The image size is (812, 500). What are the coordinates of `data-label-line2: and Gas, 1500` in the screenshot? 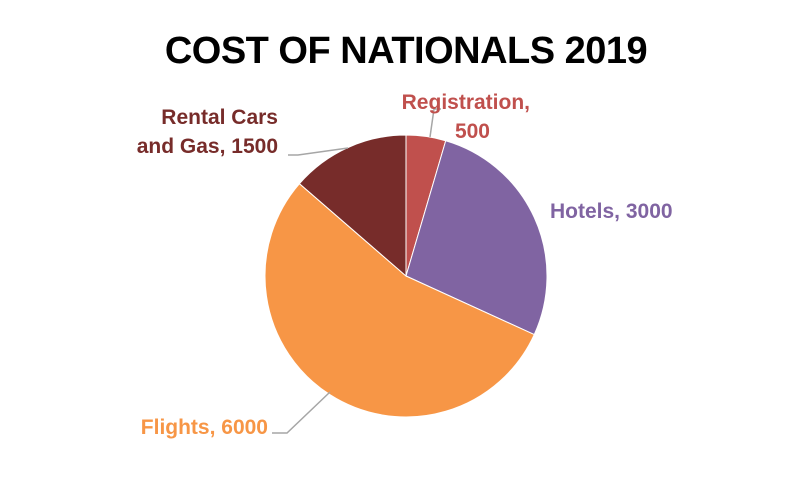 It's located at (207, 146).